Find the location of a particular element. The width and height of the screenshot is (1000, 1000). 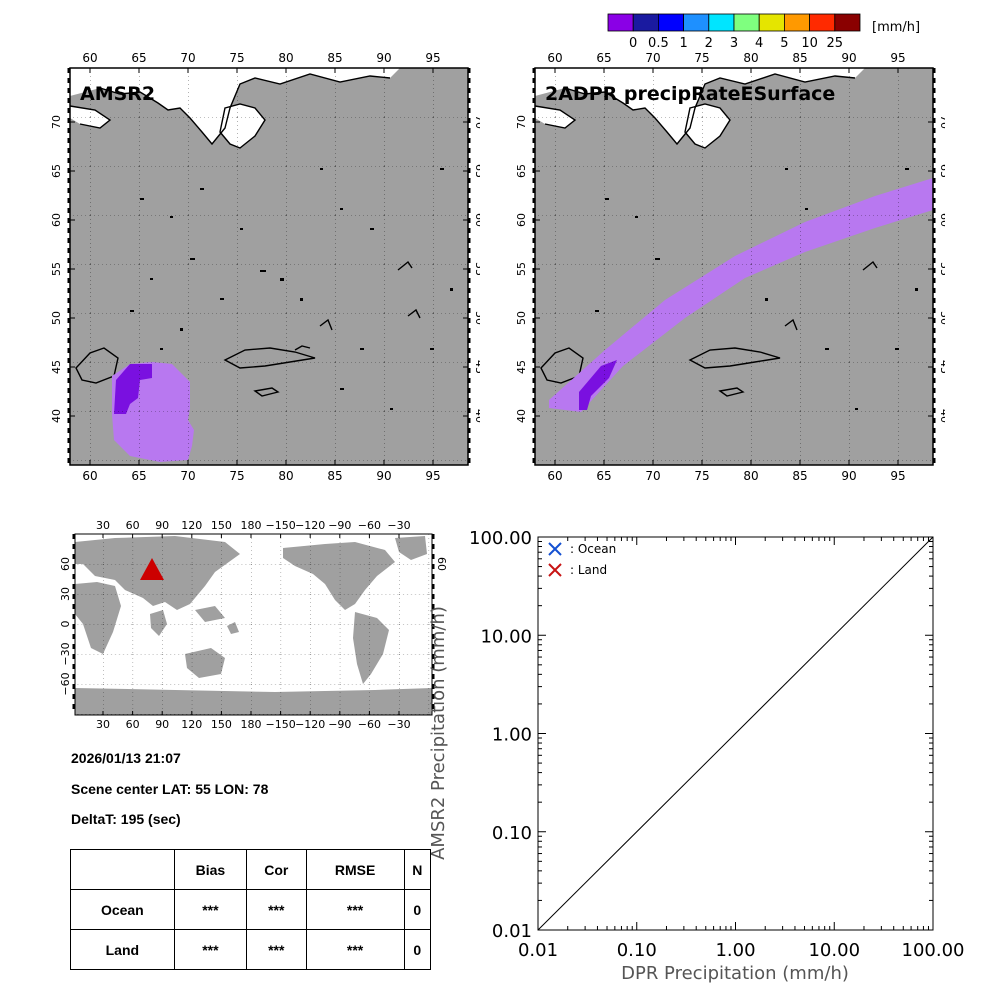

map-title-amsr2: AMSR2 is located at coordinates (117, 94).